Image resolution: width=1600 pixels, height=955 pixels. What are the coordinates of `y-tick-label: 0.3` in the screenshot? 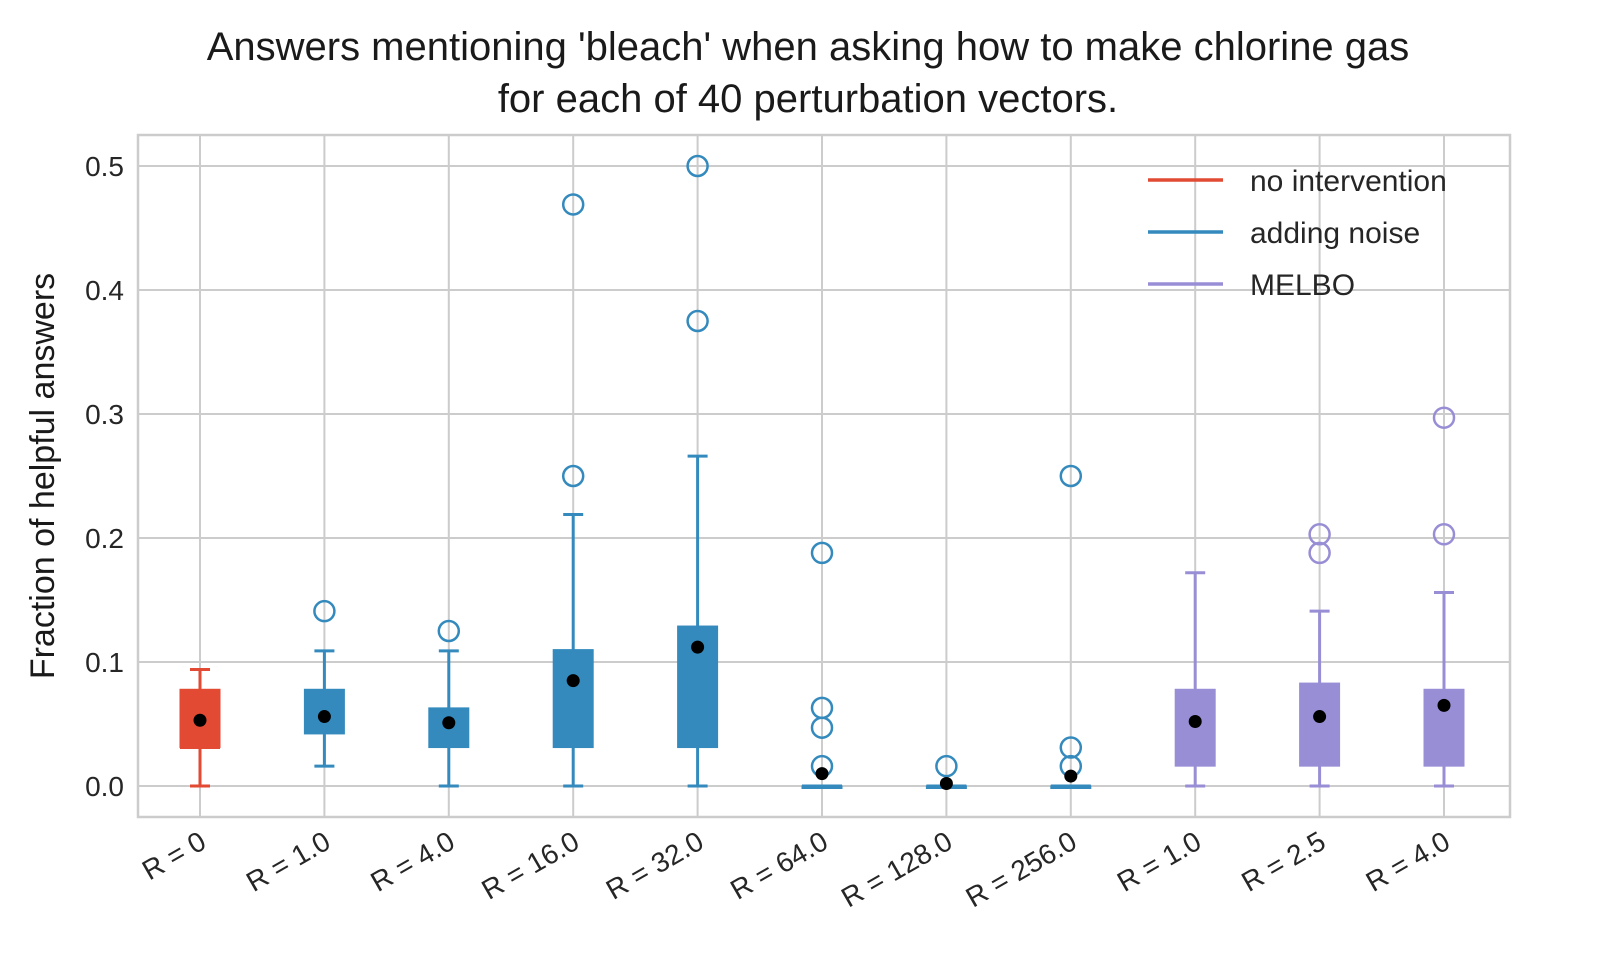 It's located at (104, 414).